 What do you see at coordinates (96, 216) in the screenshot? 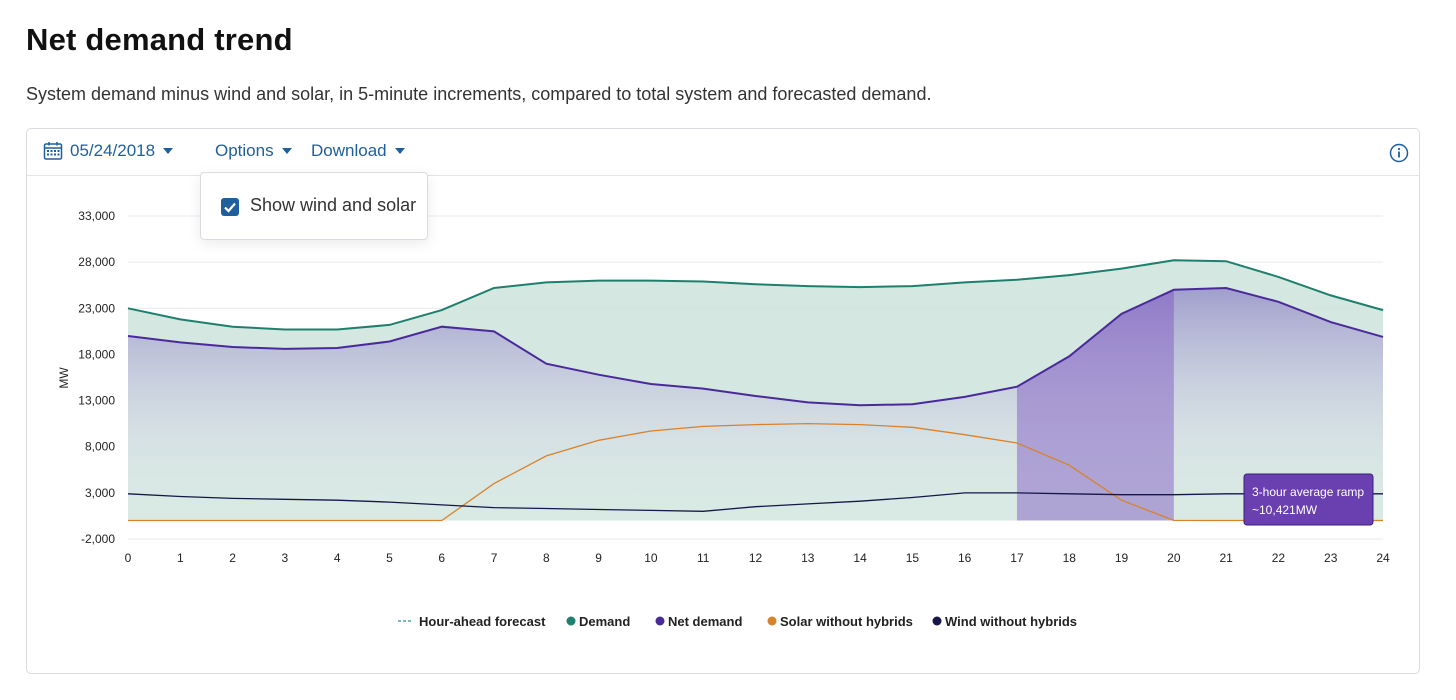
I see `y-tick-label: 33,000` at bounding box center [96, 216].